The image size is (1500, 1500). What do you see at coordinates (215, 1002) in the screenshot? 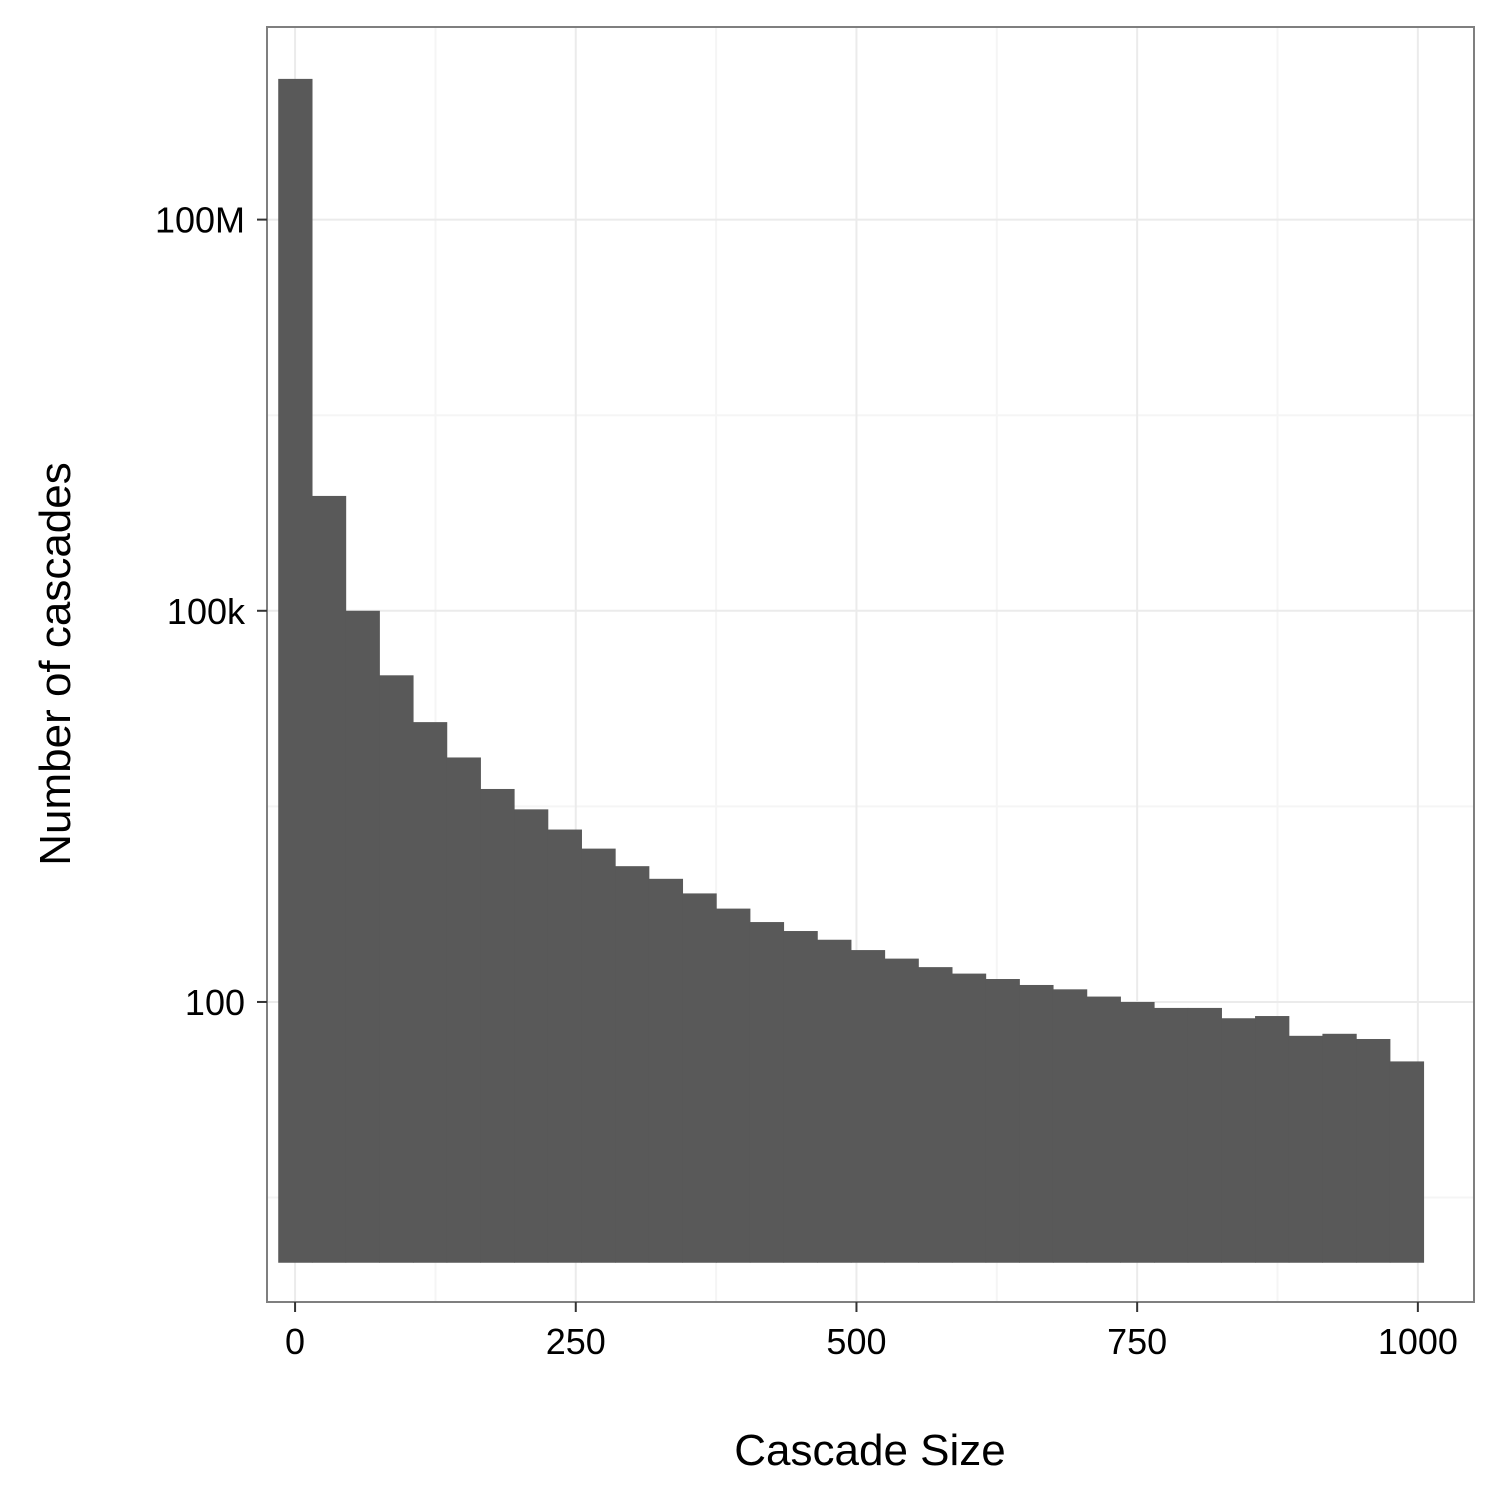
I see `y-tick-label: 100` at bounding box center [215, 1002].